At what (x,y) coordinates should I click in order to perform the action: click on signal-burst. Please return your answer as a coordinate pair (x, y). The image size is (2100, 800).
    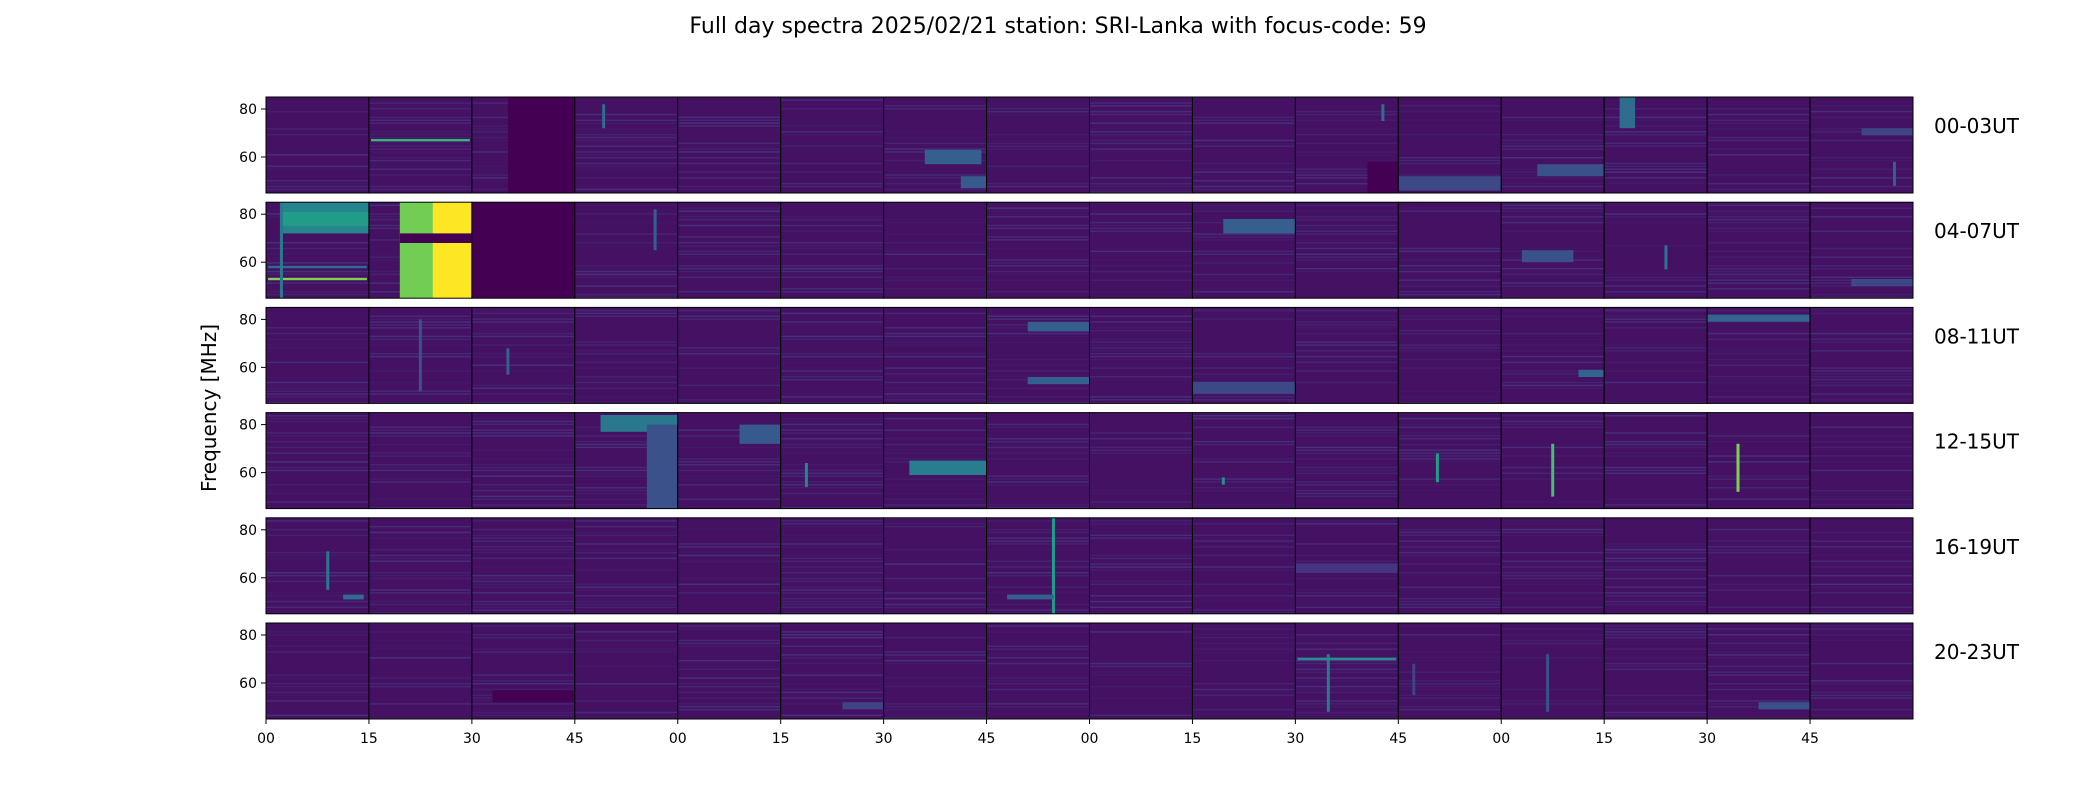
    Looking at the image, I should click on (281, 250).